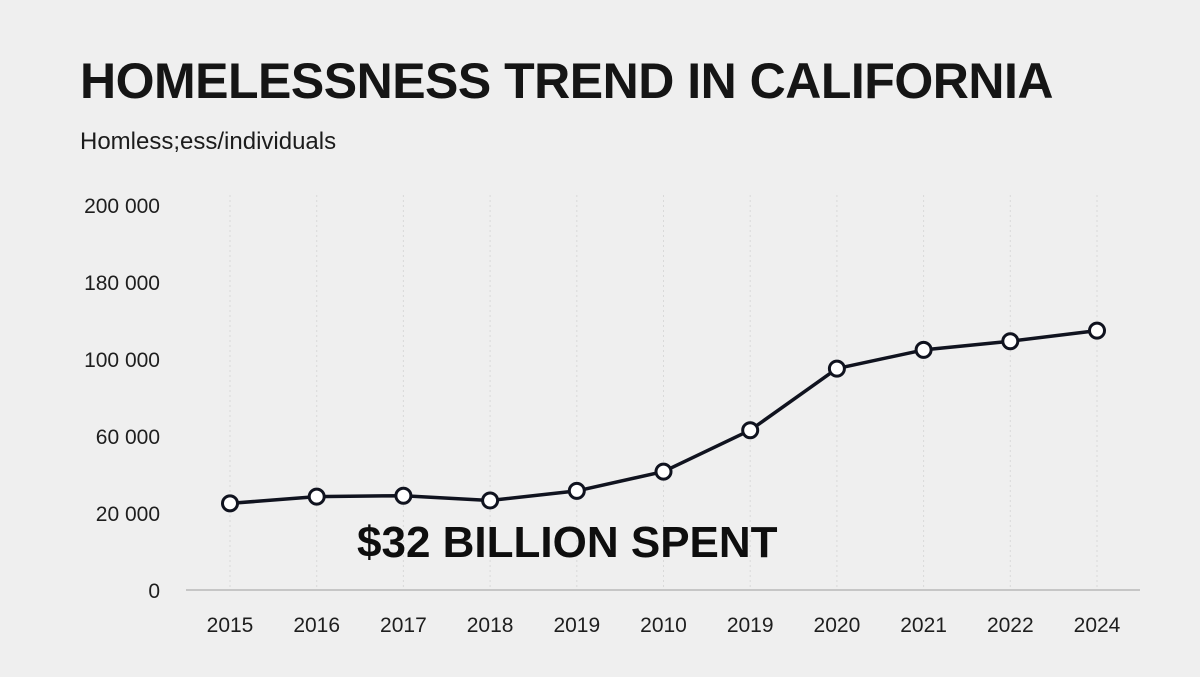 This screenshot has width=1200, height=677. What do you see at coordinates (490, 625) in the screenshot?
I see `x-tick-label: 2018` at bounding box center [490, 625].